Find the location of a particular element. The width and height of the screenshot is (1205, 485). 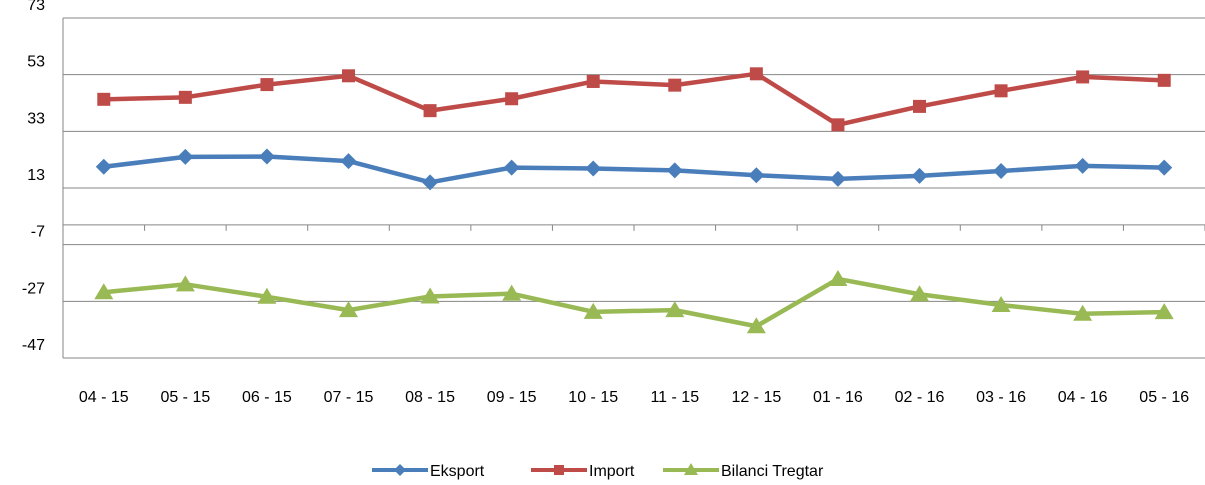

square-icon is located at coordinates (559, 470).